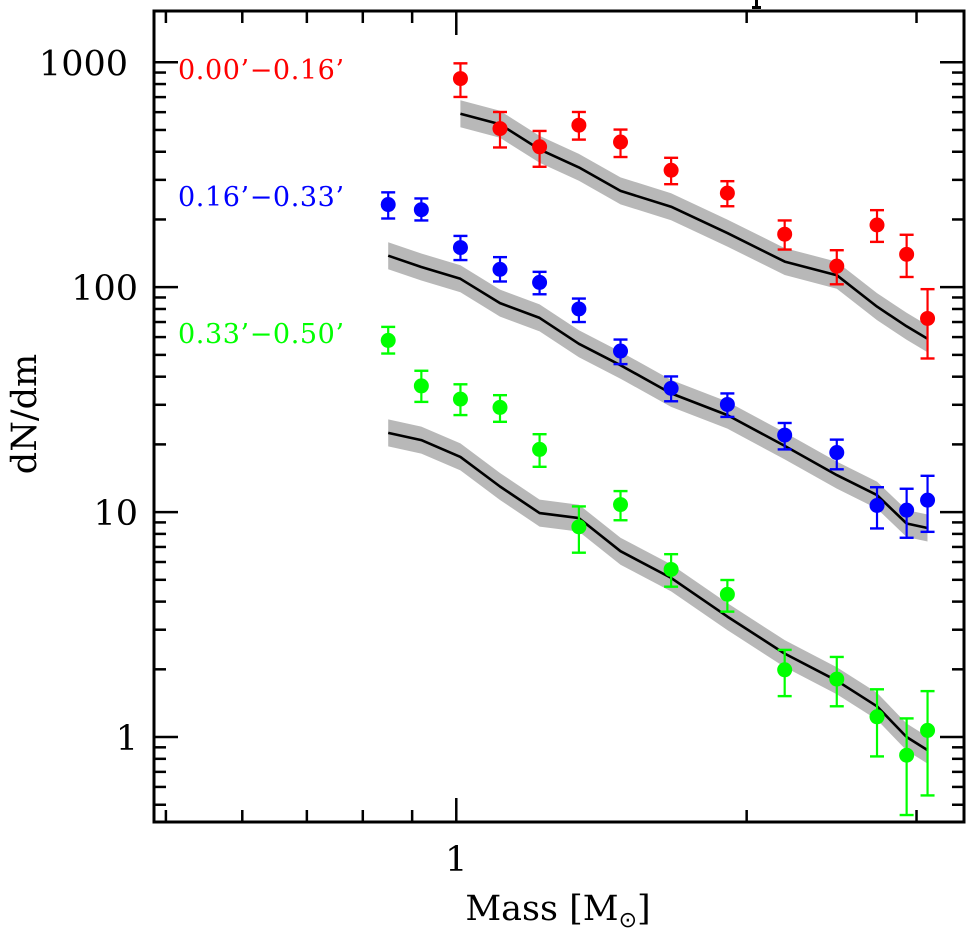 The width and height of the screenshot is (978, 938). Describe the element at coordinates (628, 920) in the screenshot. I see `solar-symbol: ⊙` at that location.